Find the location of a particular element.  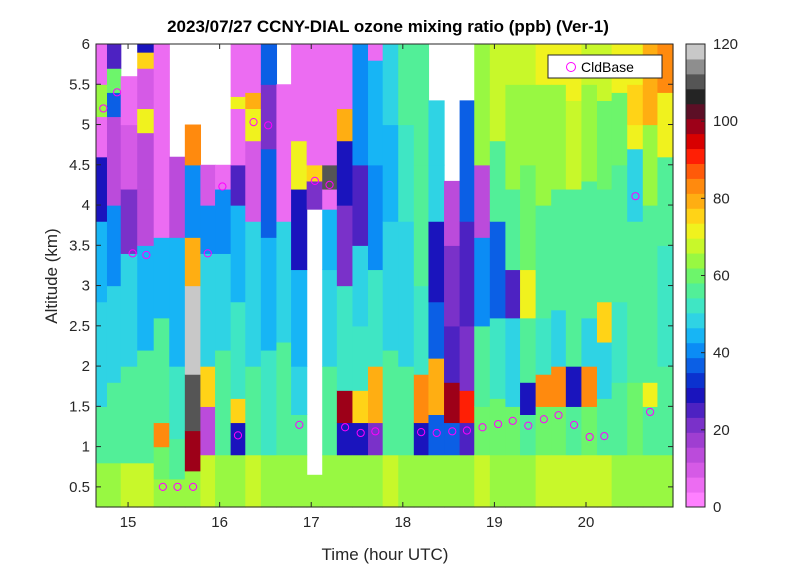

legend-entry-cldbase: CldBase is located at coordinates (607, 67).